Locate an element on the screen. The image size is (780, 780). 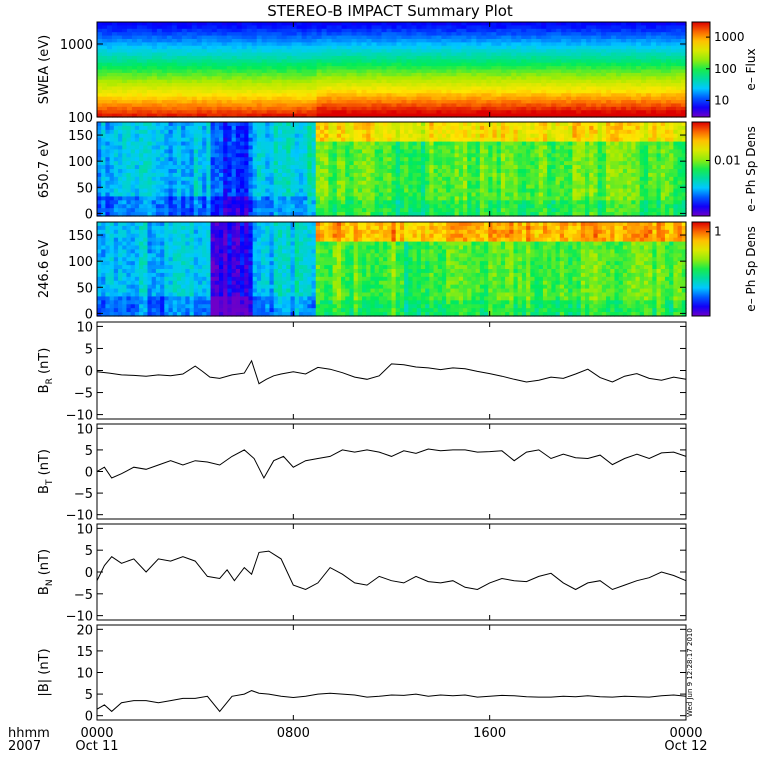
panel-1: 10 100 1000 e– Flux 100 1000 SWEA (eV) is located at coordinates (397, 73).